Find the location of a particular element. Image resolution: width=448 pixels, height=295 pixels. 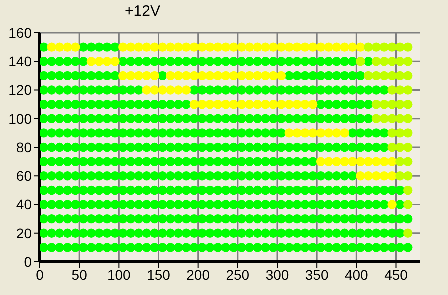

y-tick-label: 0 is located at coordinates (28, 262).